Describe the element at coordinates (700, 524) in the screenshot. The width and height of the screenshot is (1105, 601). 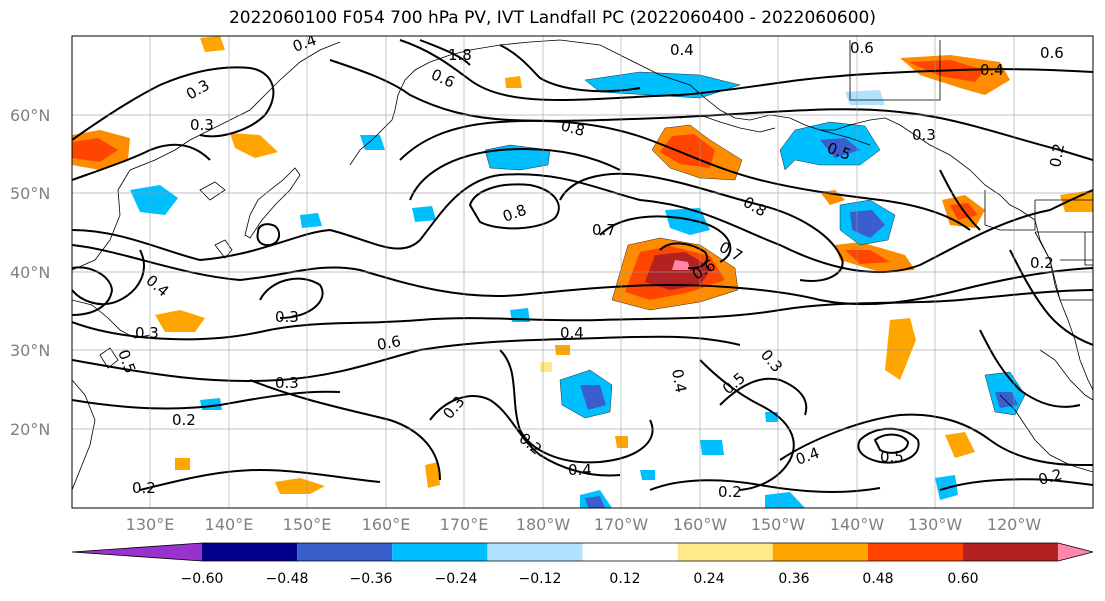
I see `lon-label: 160°W` at that location.